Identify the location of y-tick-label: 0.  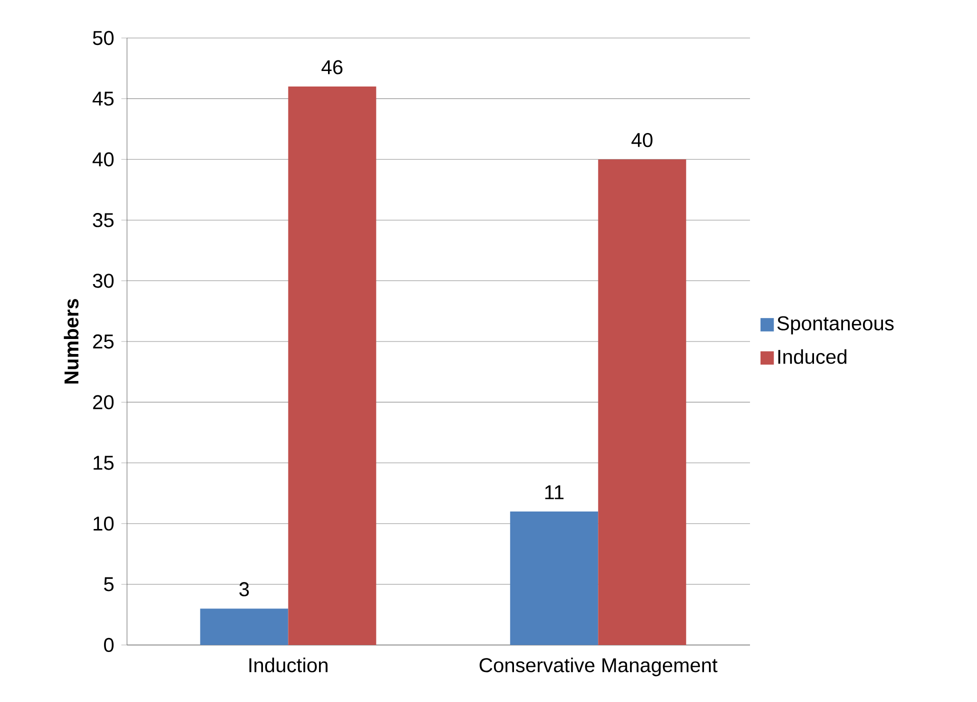
(109, 645).